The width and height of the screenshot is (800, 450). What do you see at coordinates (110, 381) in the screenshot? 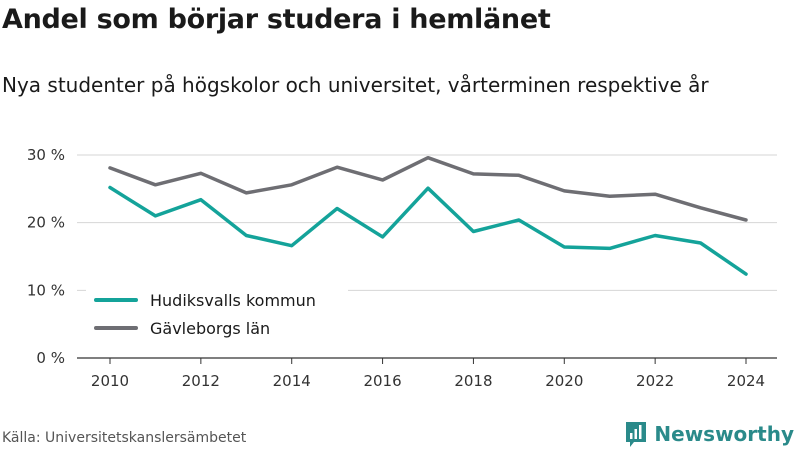
I see `x-tick-label: 2010` at bounding box center [110, 381].